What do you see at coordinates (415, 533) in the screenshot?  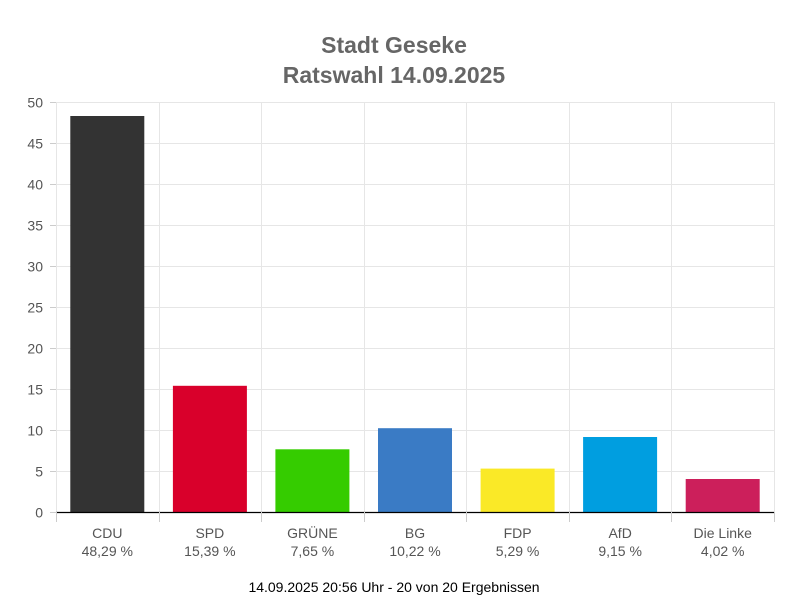 I see `category-label: BG` at bounding box center [415, 533].